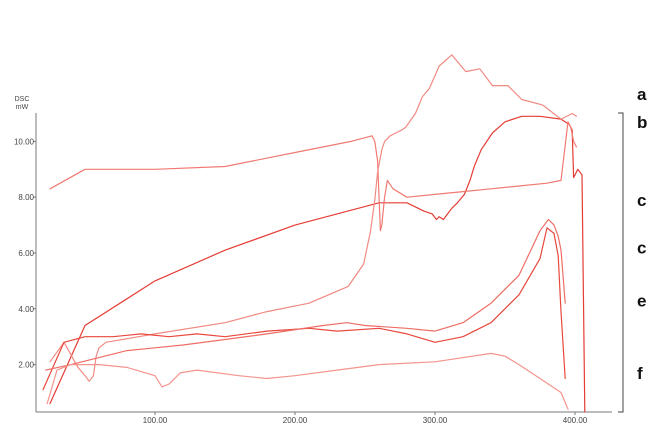  What do you see at coordinates (26, 197) in the screenshot?
I see `y-tick-label: 8.00` at bounding box center [26, 197].